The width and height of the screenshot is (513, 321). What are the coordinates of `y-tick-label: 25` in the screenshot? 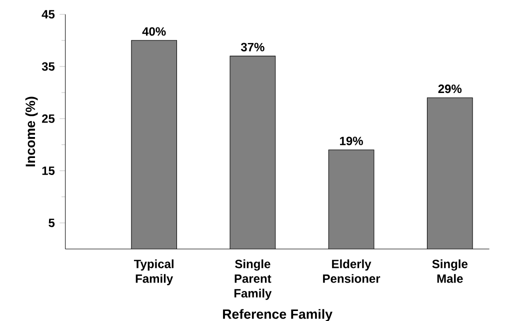 It's located at (48, 118).